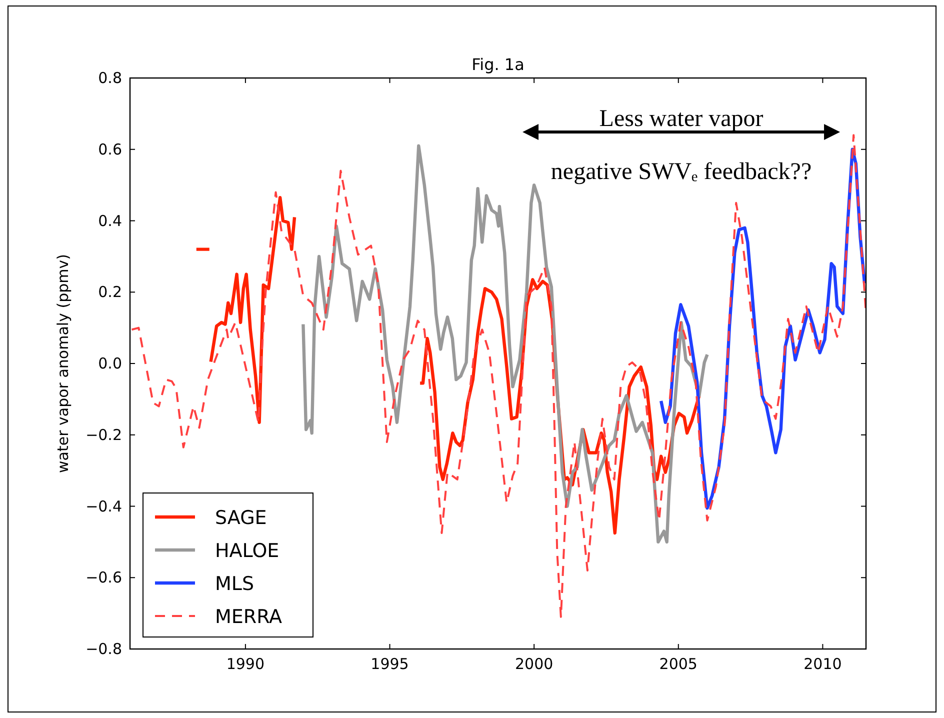 This screenshot has width=944, height=718. Describe the element at coordinates (110, 149) in the screenshot. I see `y-tick-label: 0.6` at that location.